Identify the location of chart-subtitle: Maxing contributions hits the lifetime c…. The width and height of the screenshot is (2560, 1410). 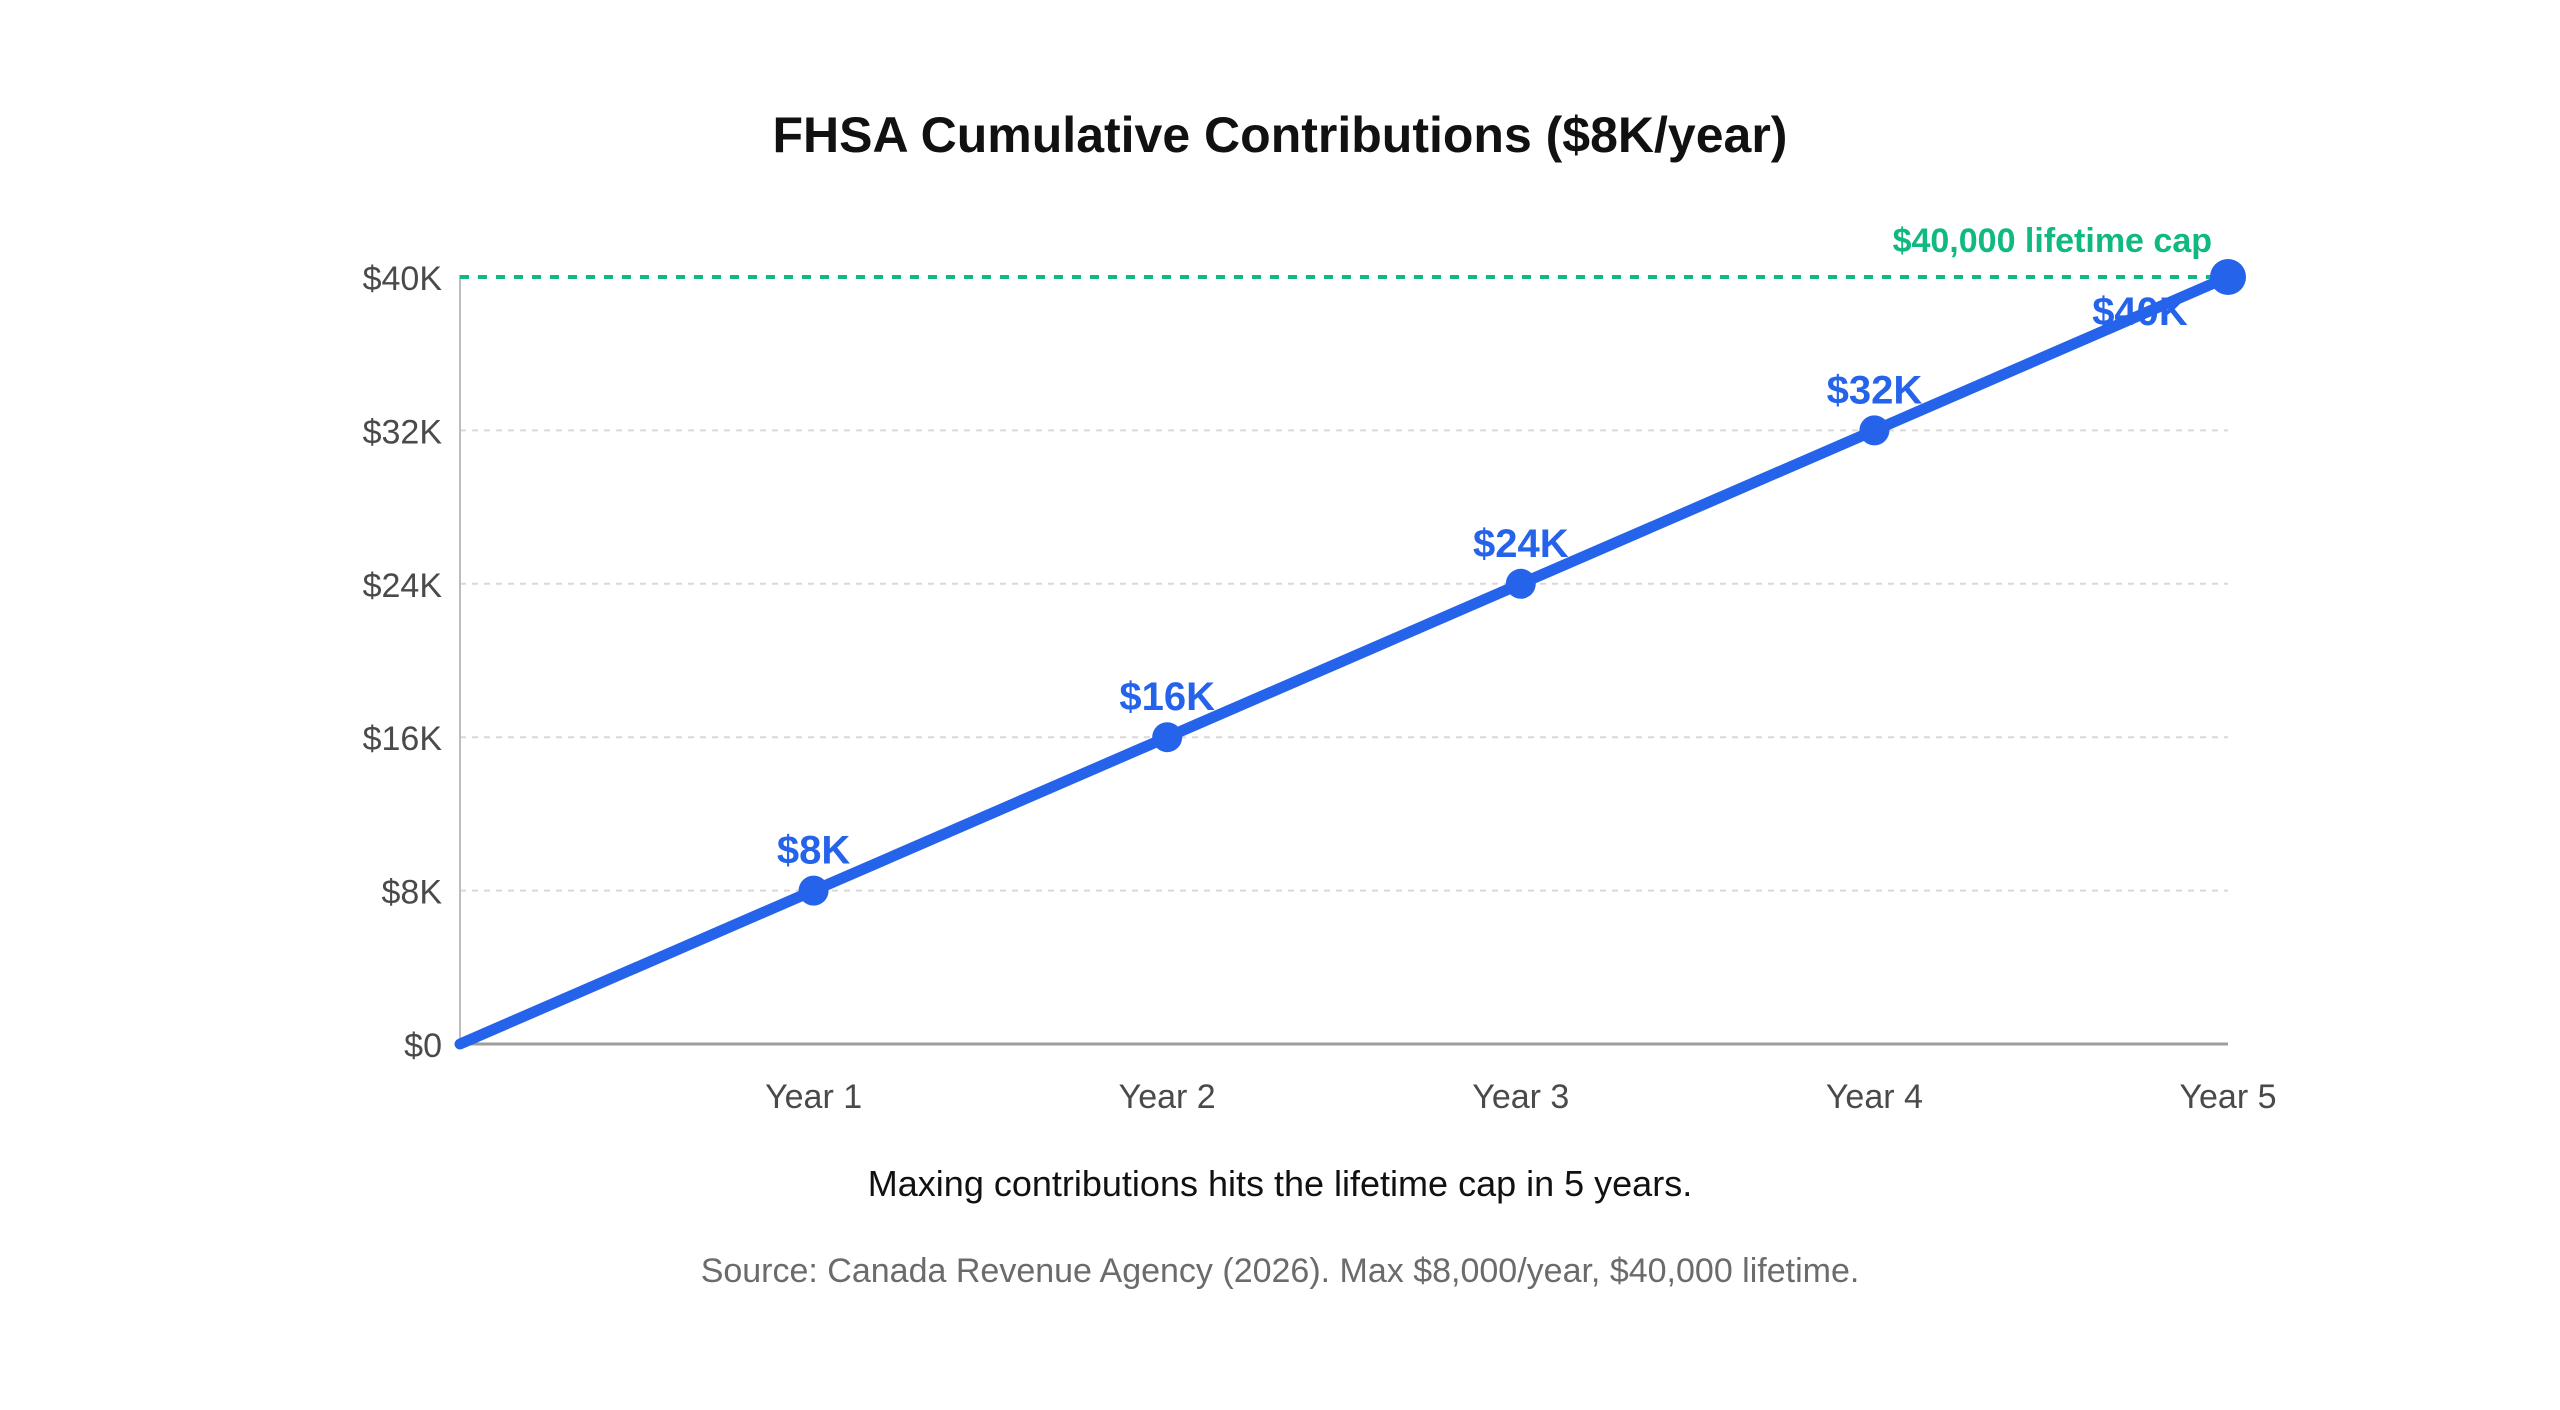
(1280, 1183).